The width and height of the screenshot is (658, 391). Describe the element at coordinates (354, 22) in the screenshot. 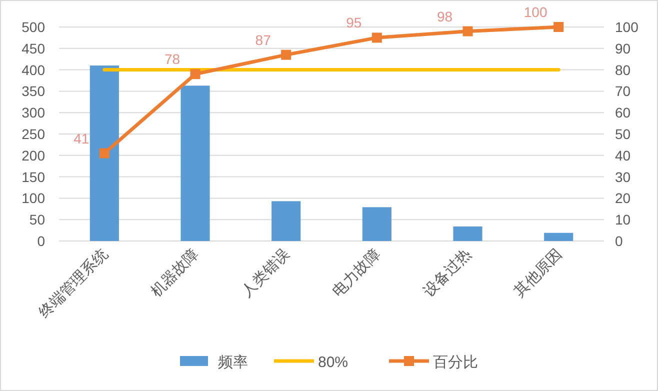

I see `data-label: 95` at that location.